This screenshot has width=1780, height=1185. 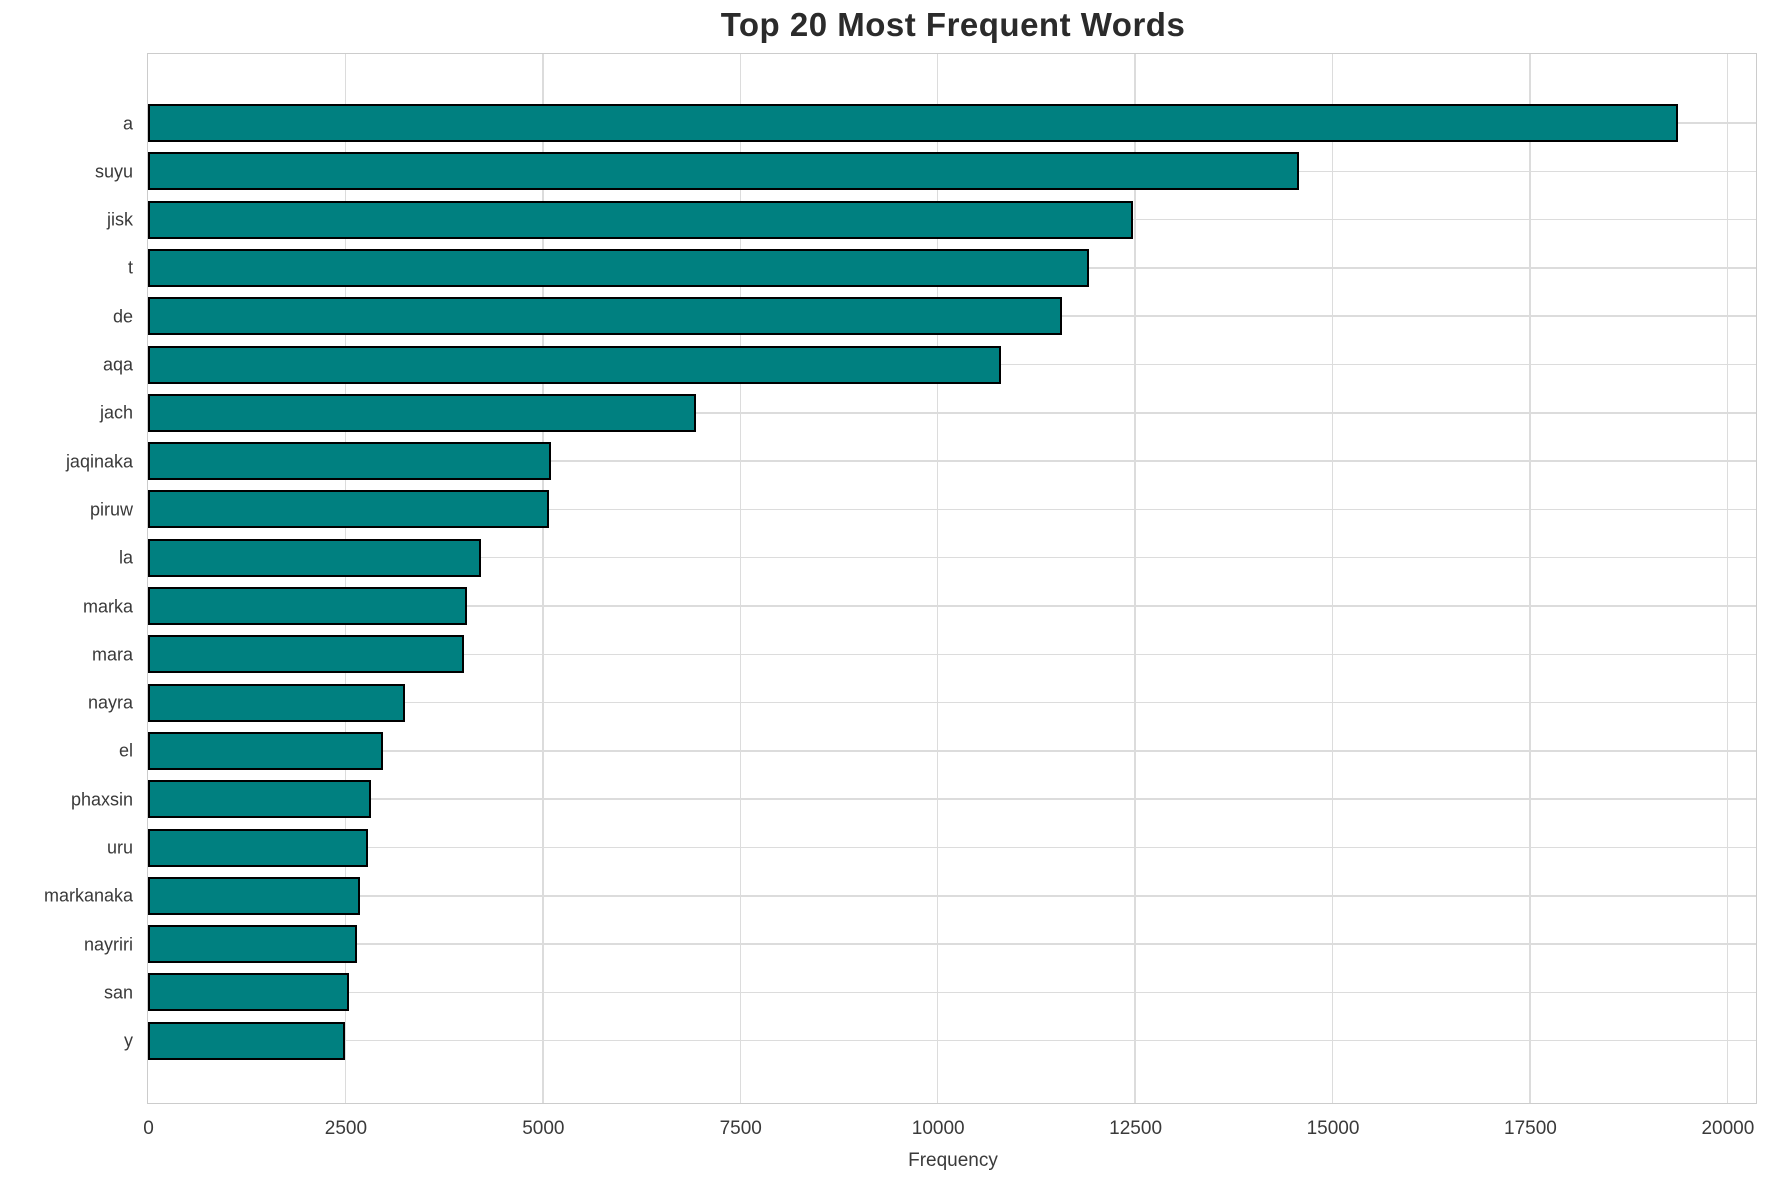 What do you see at coordinates (1136, 1128) in the screenshot?
I see `x-tick-label: 12500` at bounding box center [1136, 1128].